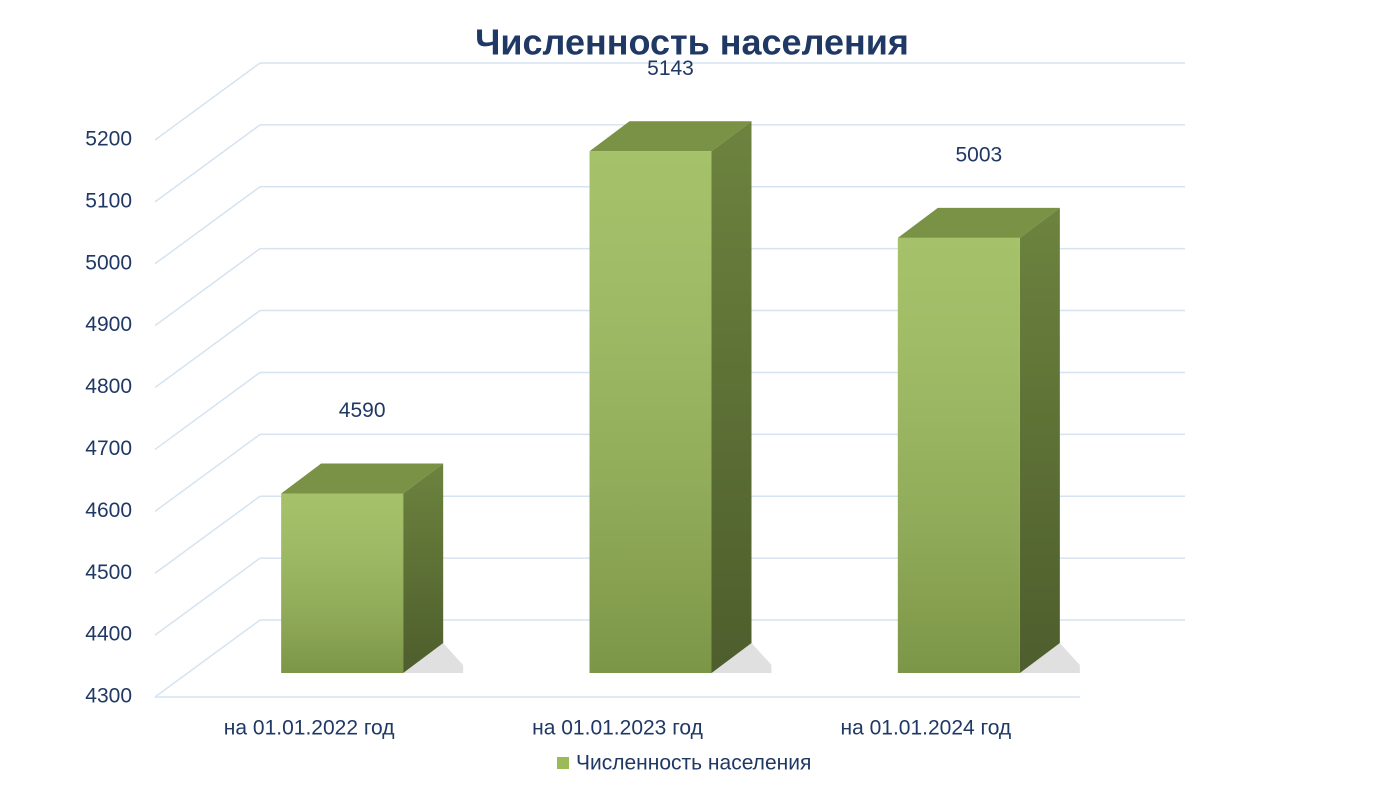 This screenshot has width=1384, height=797. I want to click on x-tick-label: на 01.01.2023 год, so click(617, 728).